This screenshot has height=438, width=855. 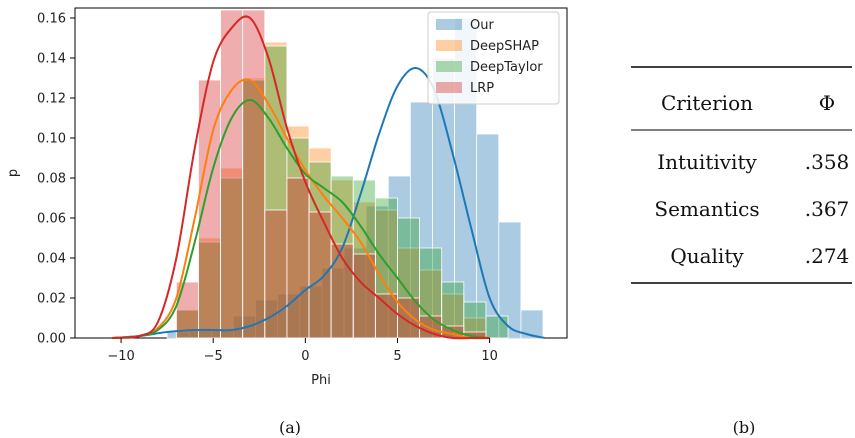 I want to click on y-axis-label: p, so click(x=13, y=173).